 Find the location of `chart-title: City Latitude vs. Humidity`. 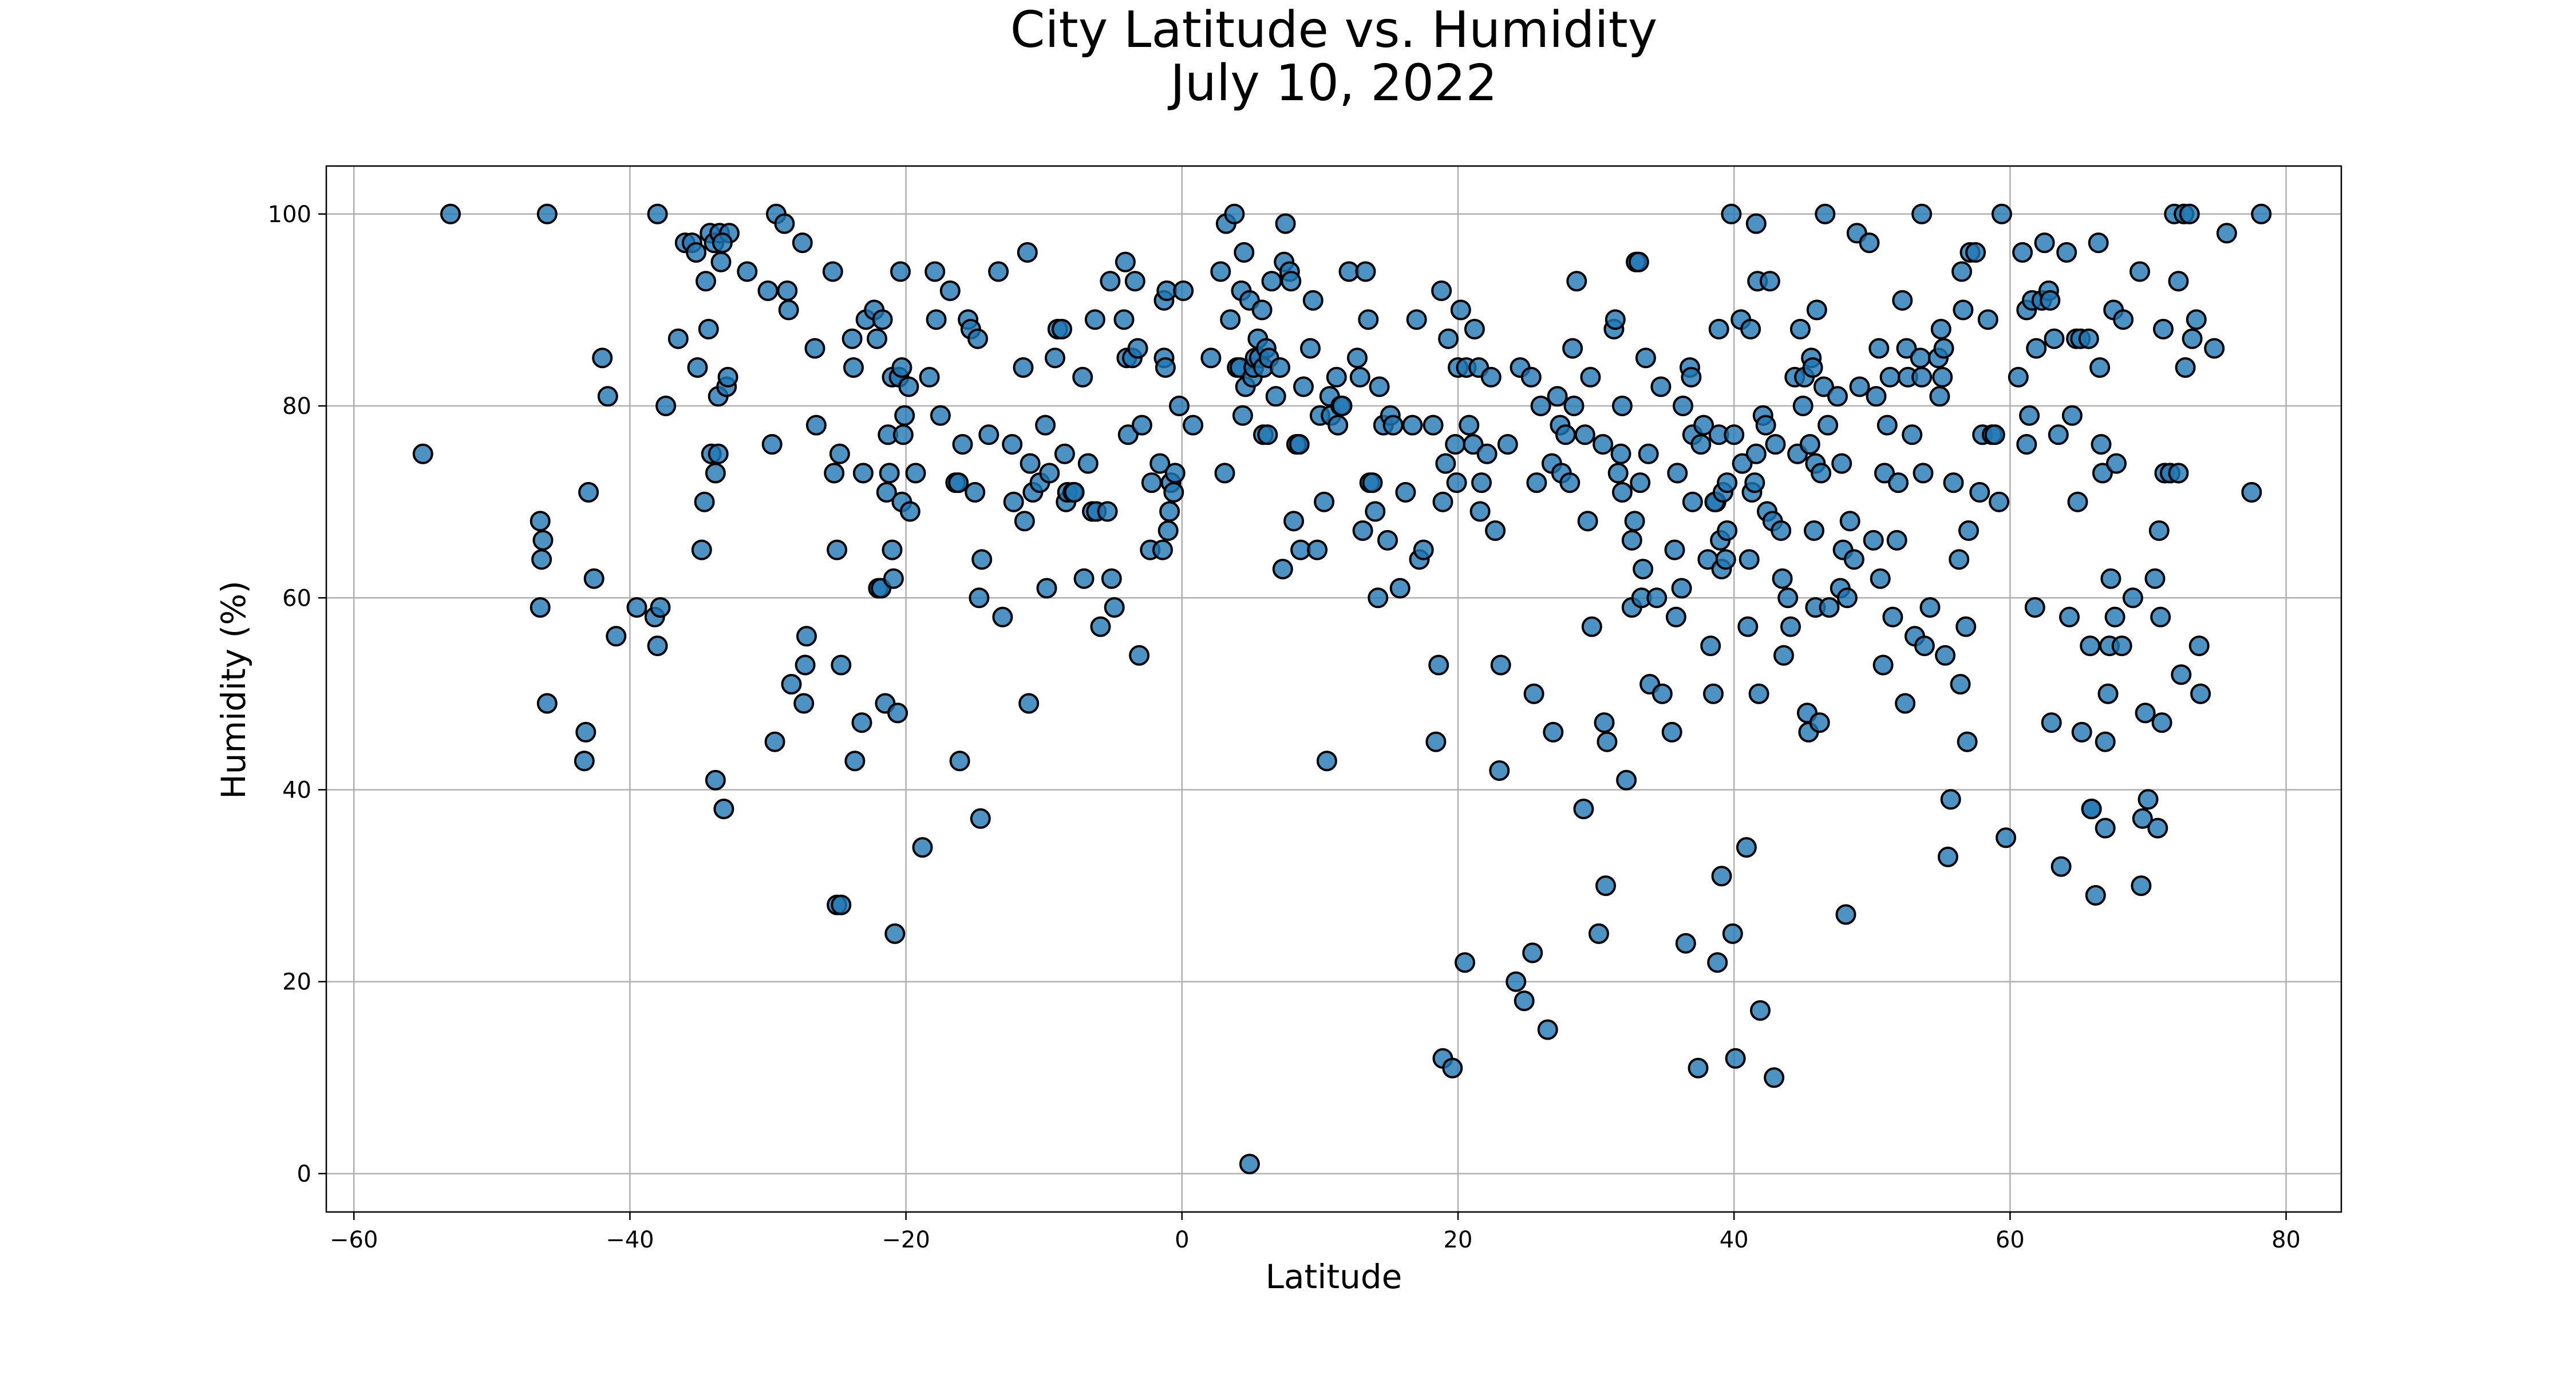

chart-title: City Latitude vs. Humidity is located at coordinates (1334, 30).